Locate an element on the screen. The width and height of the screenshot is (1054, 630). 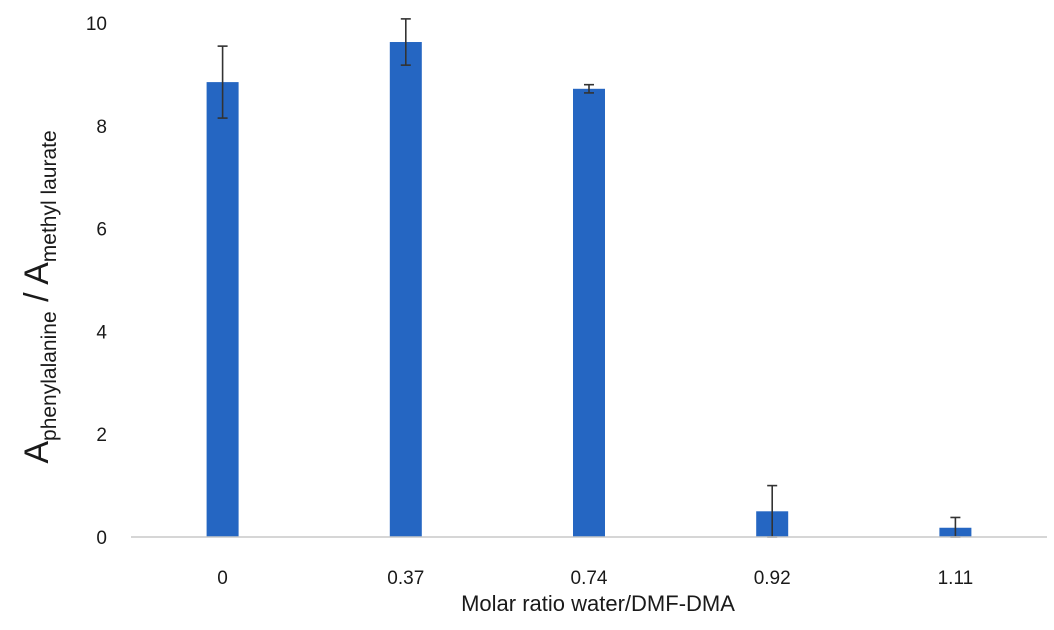
x-tick-label: 0.92 is located at coordinates (772, 578).